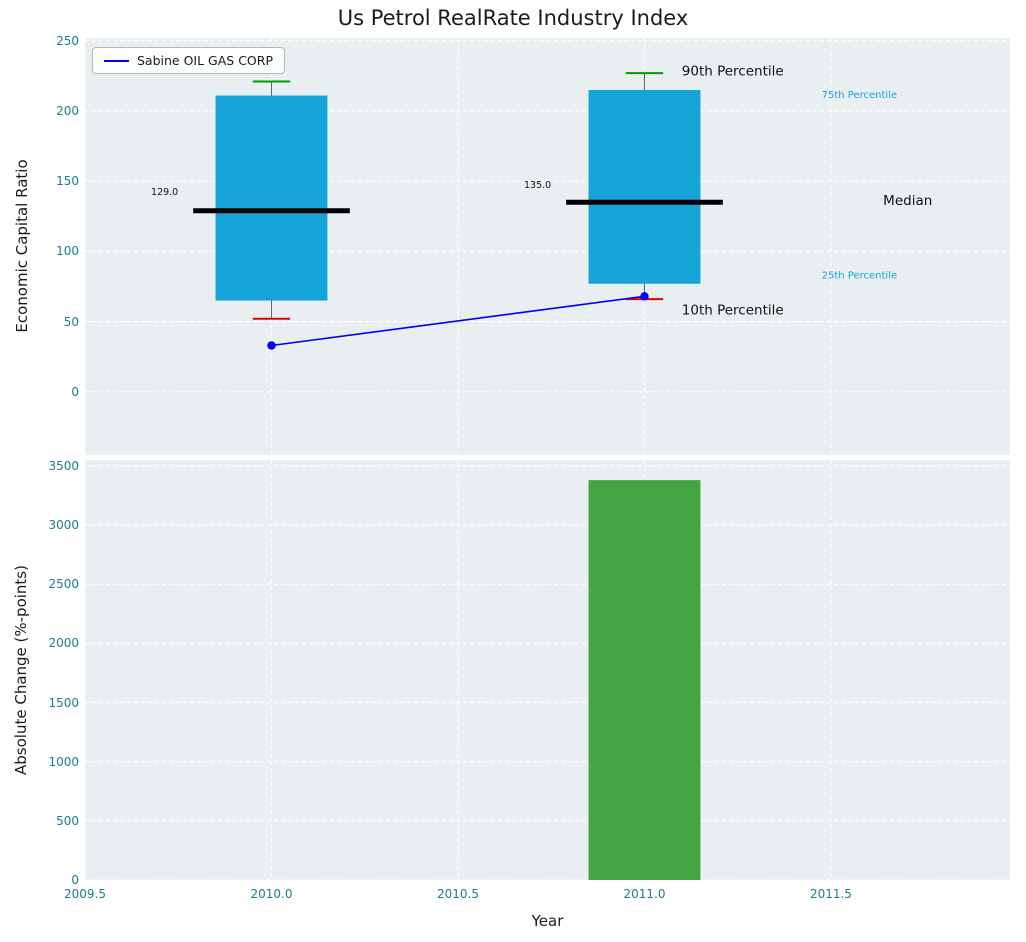 Image resolution: width=1026 pixels, height=942 pixels. I want to click on x-tick-label: 2009.5, so click(85, 894).